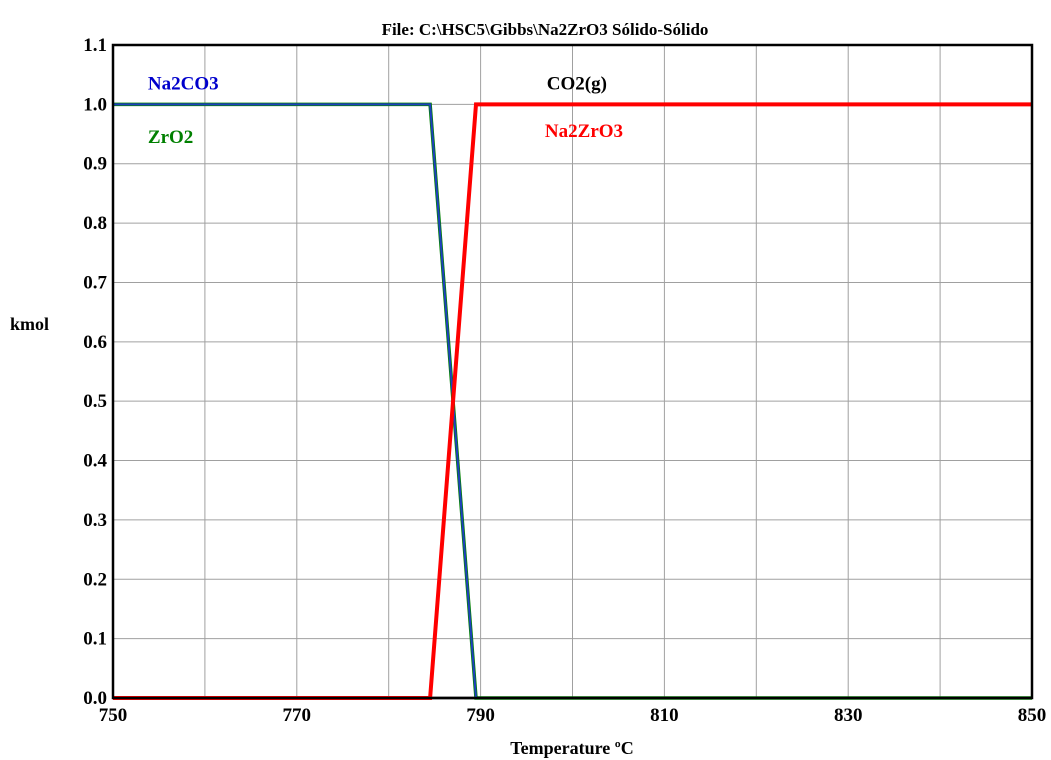 This screenshot has height=760, width=1051. Describe the element at coordinates (170, 137) in the screenshot. I see `series-label: ZrO2` at that location.